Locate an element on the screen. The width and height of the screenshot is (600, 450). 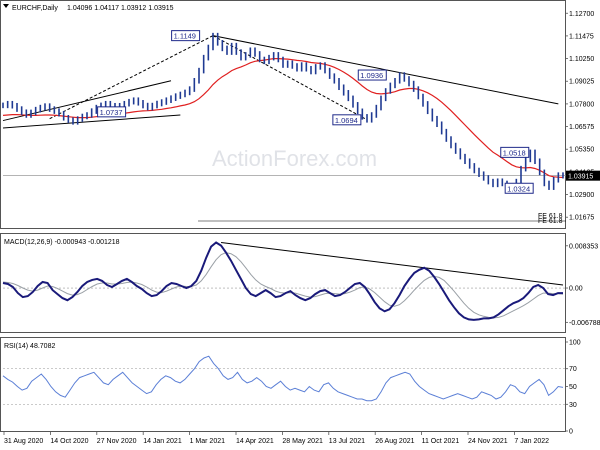
annotation-label: 1.0737 is located at coordinates (111, 112).